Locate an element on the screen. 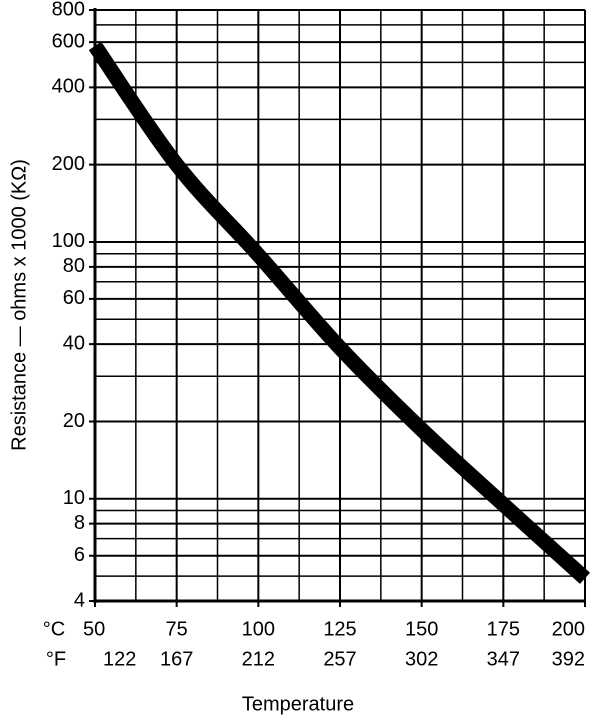  x-row-label: °F is located at coordinates (56, 659).